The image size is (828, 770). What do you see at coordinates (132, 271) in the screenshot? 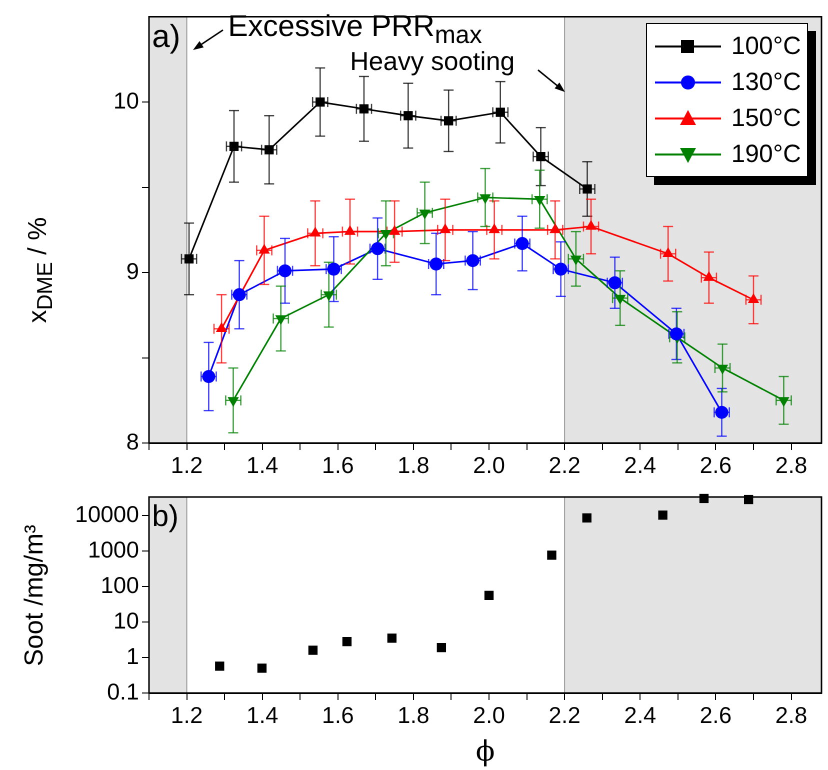
I see `y-tick-label: 9` at bounding box center [132, 271].